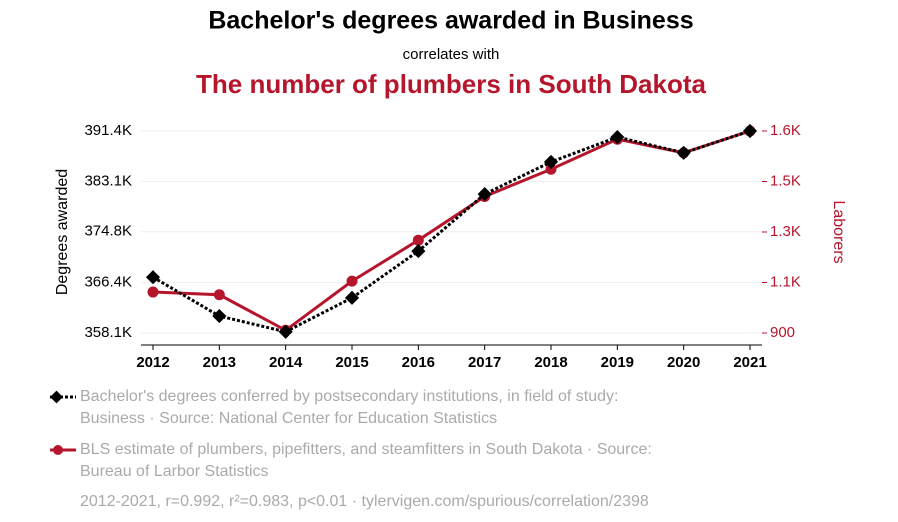 This screenshot has width=898, height=522. I want to click on y2-tick-label: 1.3K, so click(785, 231).